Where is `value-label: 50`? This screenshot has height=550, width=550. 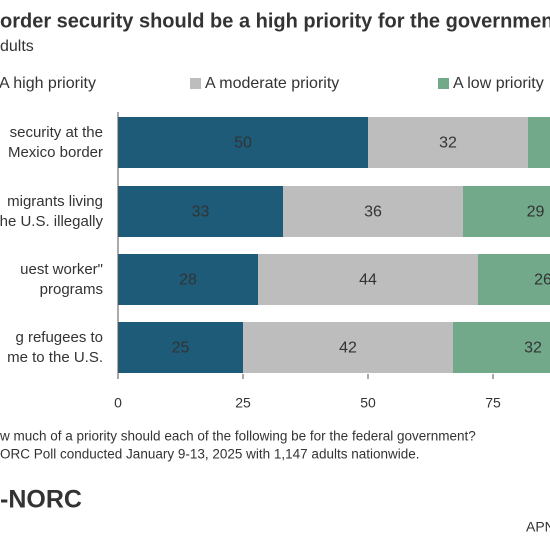
value-label: 50 is located at coordinates (243, 143).